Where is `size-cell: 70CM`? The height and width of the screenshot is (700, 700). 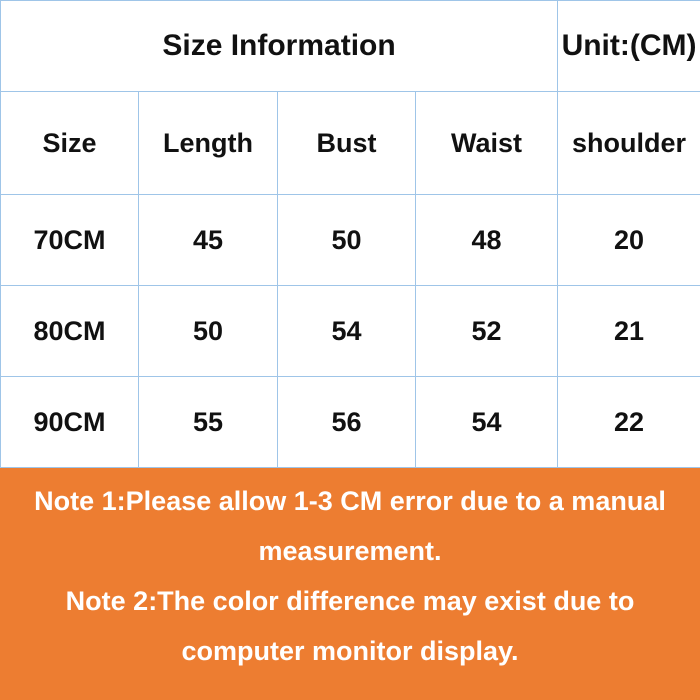
size-cell: 70CM is located at coordinates (69, 240).